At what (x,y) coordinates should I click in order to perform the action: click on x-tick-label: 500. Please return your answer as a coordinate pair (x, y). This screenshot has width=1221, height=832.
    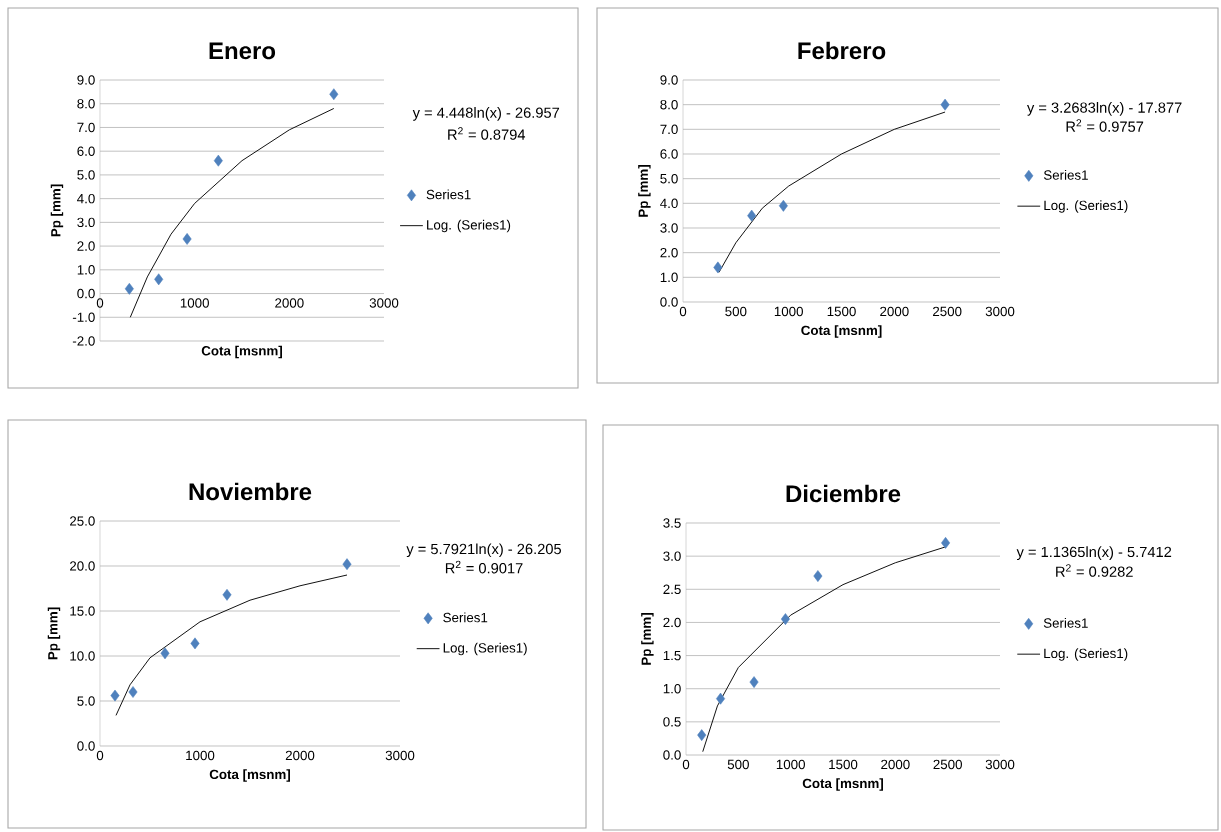
    Looking at the image, I should click on (736, 311).